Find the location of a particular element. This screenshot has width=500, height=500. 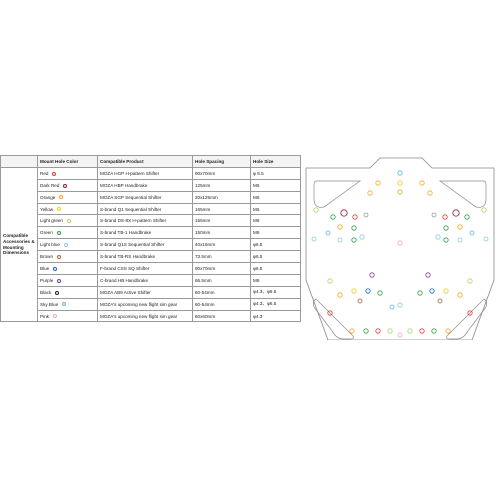

table-row: Green S-brand TB-1 Handbrake 150mm M6 is located at coordinates (151, 233).